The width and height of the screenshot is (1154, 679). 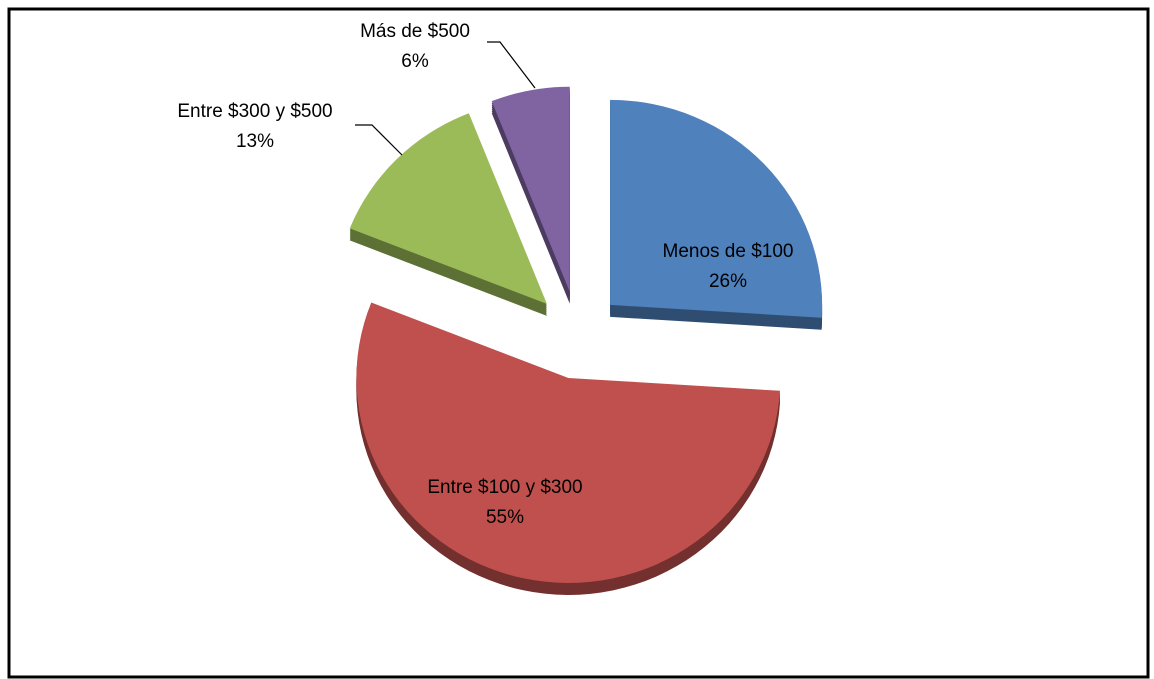 I want to click on category-label: Más de $500, so click(x=415, y=31).